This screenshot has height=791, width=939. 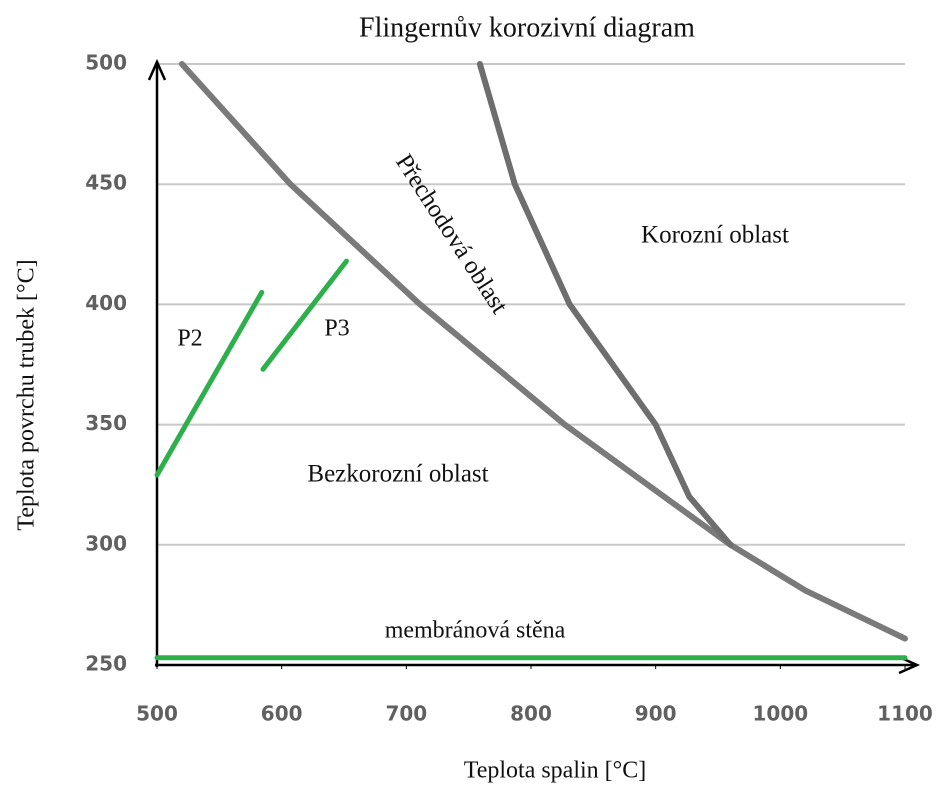 I want to click on x-tick-label: 1100, so click(x=905, y=714).